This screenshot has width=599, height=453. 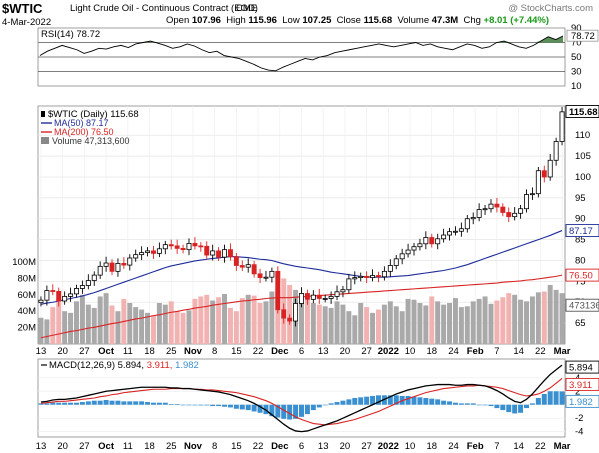 What do you see at coordinates (576, 43) in the screenshot?
I see `rsi-tick-70: 70` at bounding box center [576, 43].